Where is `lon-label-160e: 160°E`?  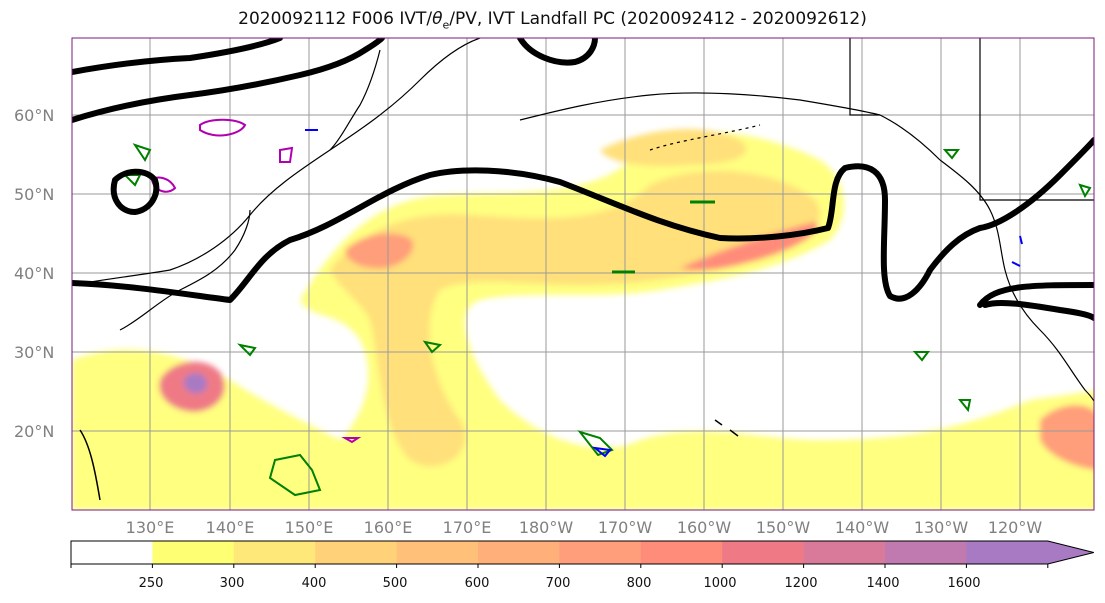 lon-label-160e: 160°E is located at coordinates (388, 527).